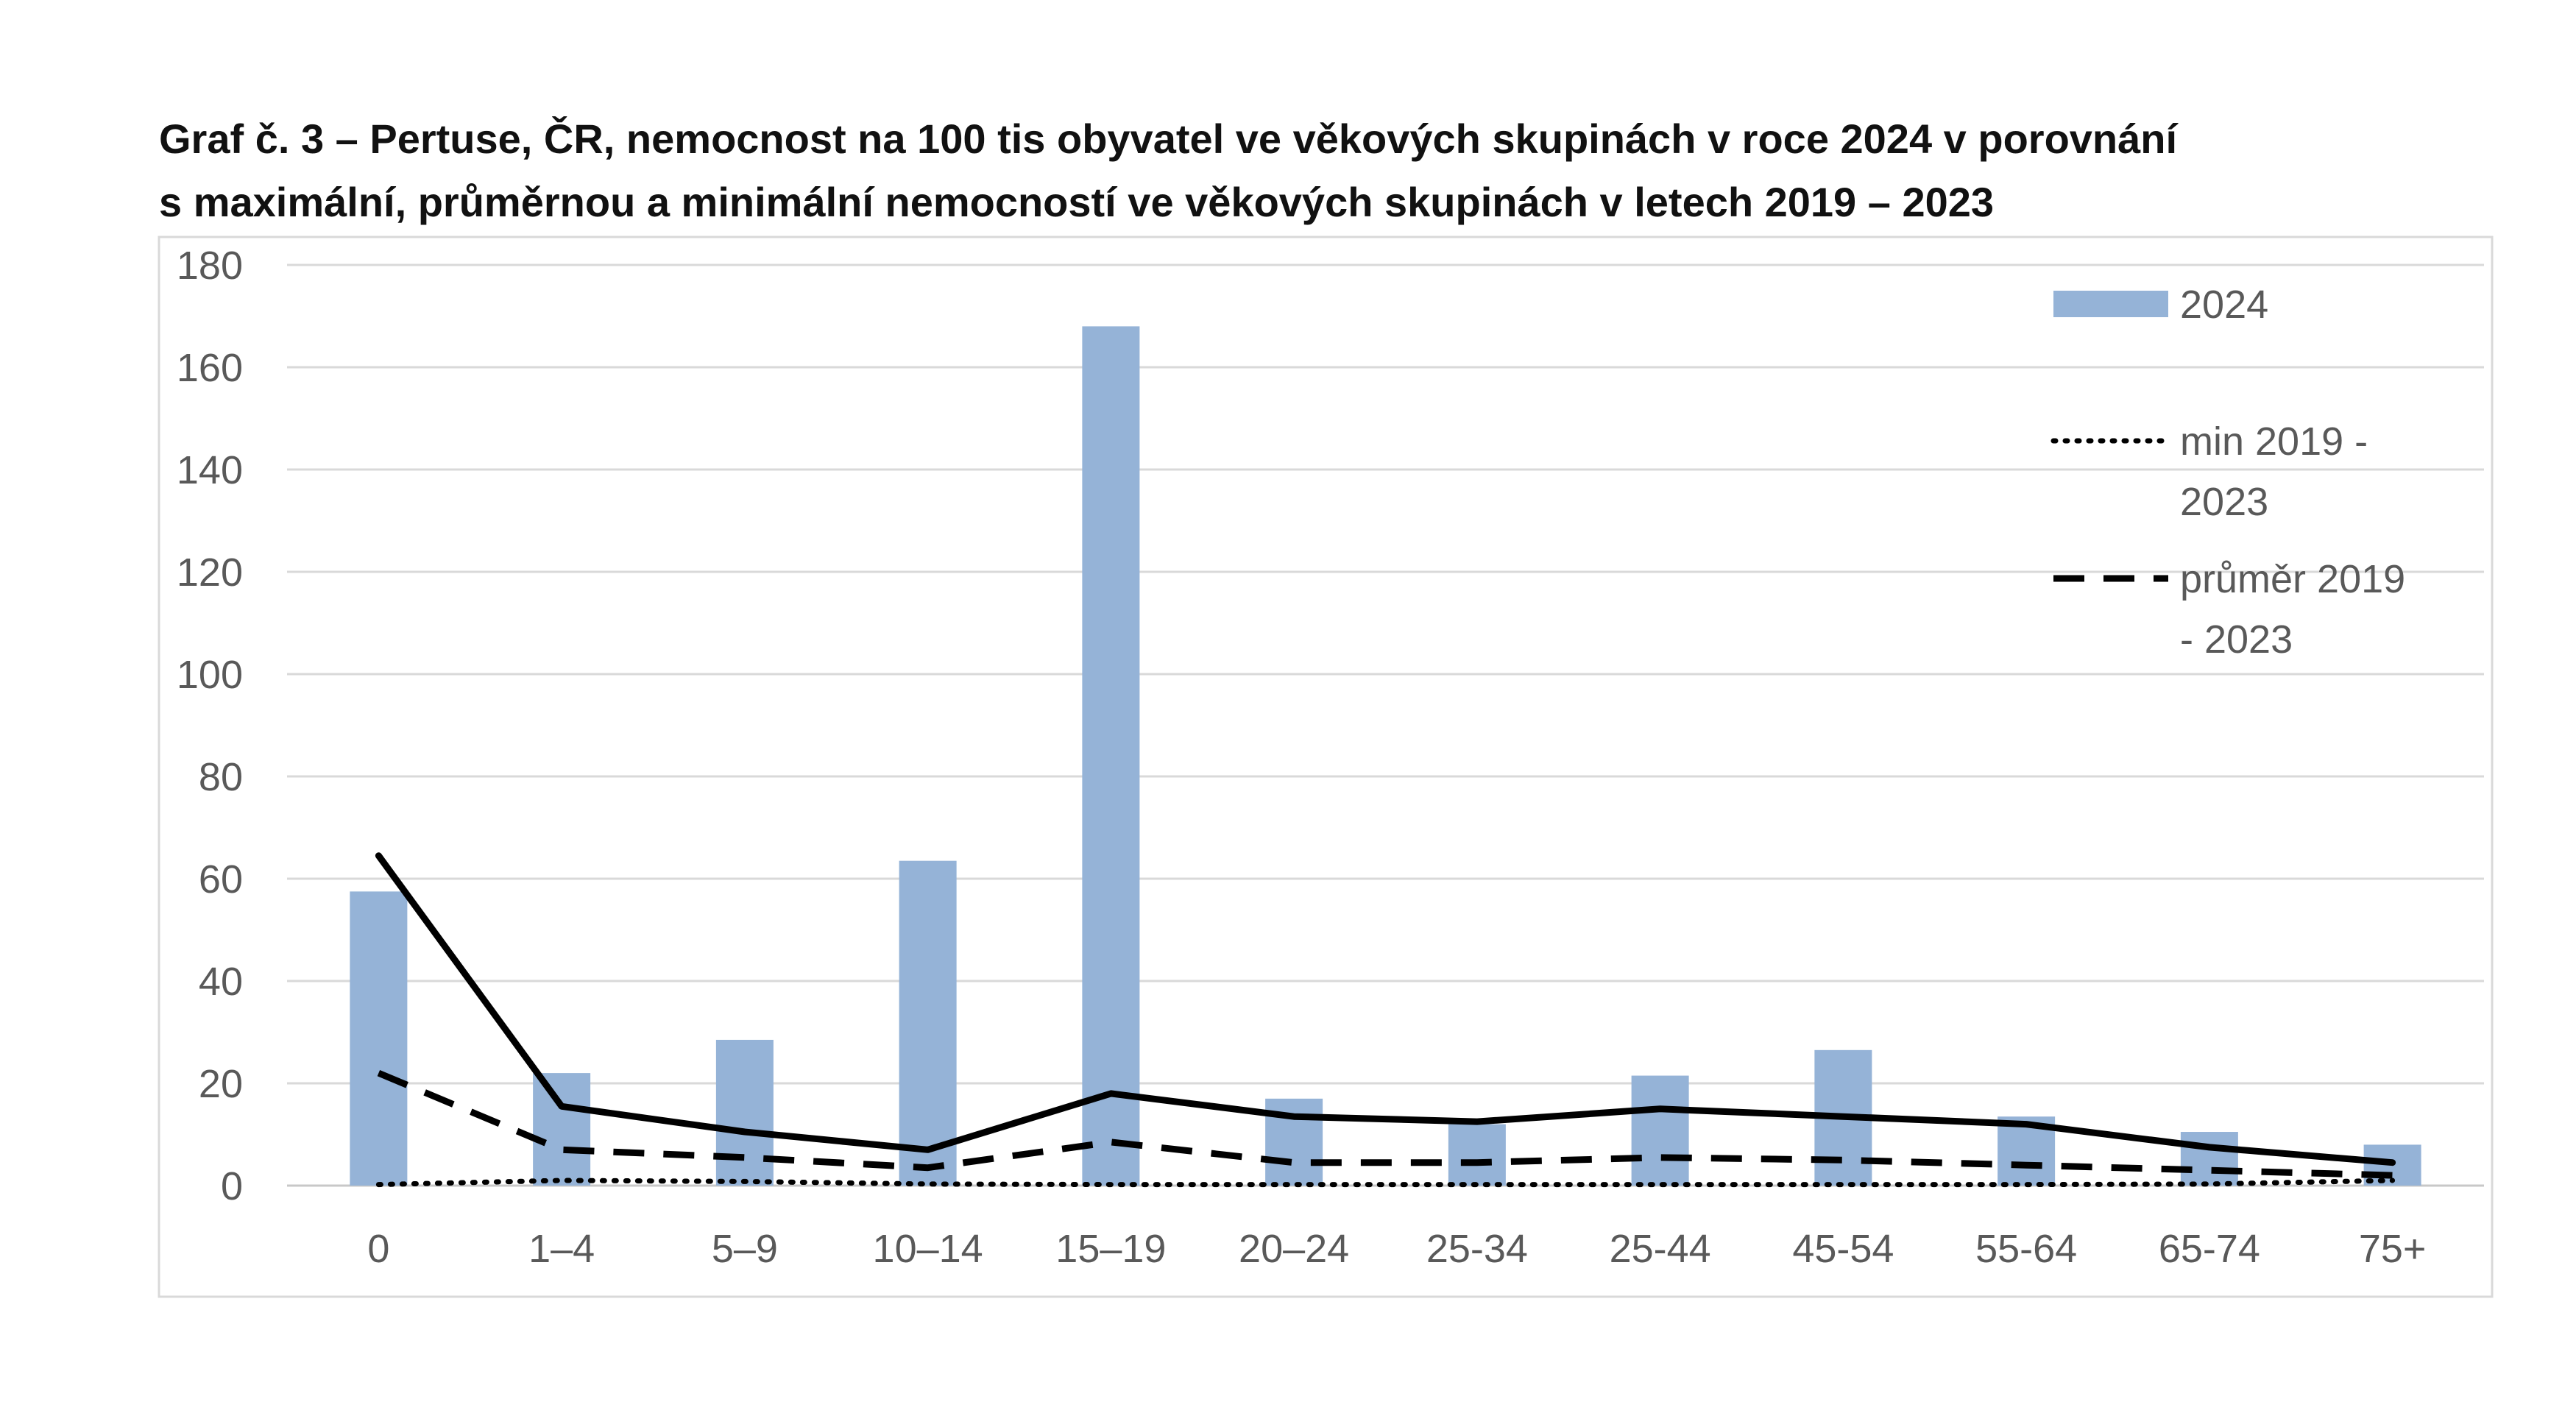  Describe the element at coordinates (2224, 502) in the screenshot. I see `legend-label: 2023` at that location.